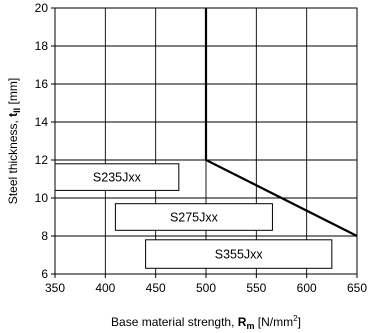 The image size is (381, 333). Describe the element at coordinates (55, 288) in the screenshot. I see `x-tick-label: 350` at that location.